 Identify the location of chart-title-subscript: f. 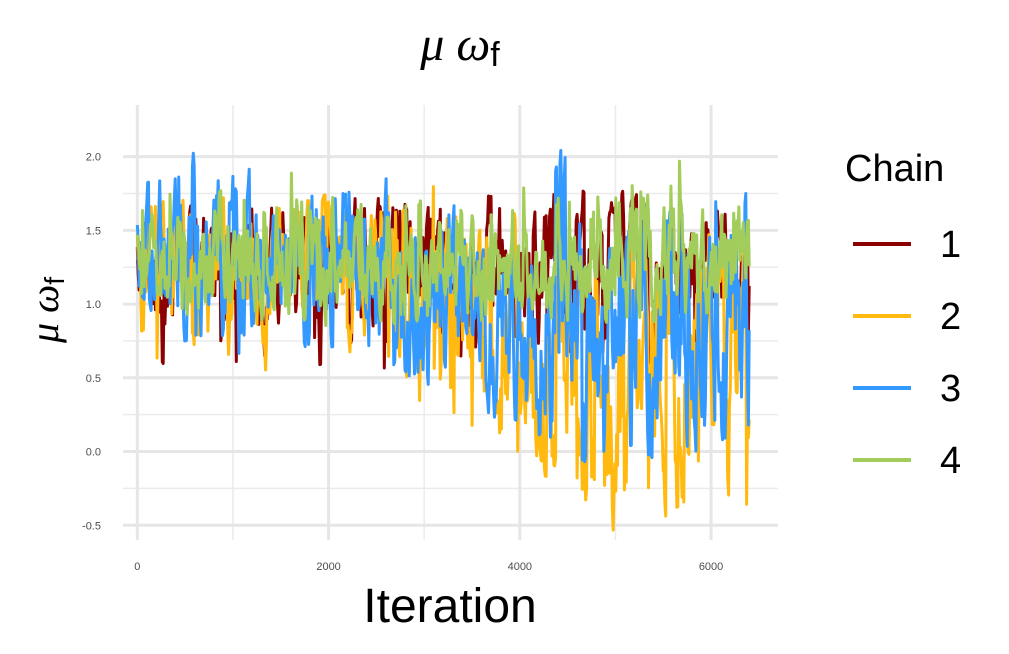
(495, 55).